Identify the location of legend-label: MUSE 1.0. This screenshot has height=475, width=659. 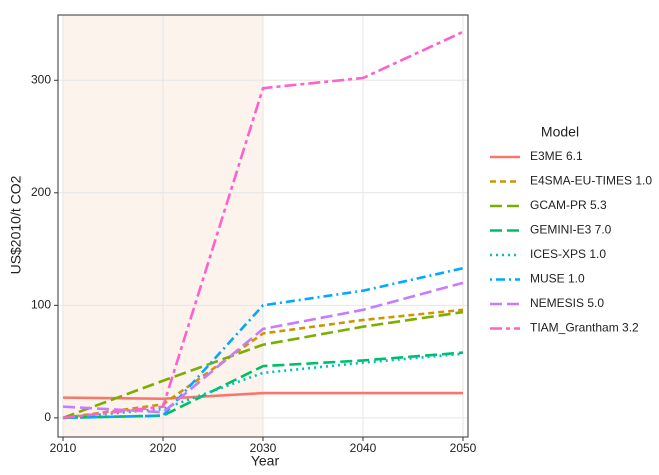
(557, 279).